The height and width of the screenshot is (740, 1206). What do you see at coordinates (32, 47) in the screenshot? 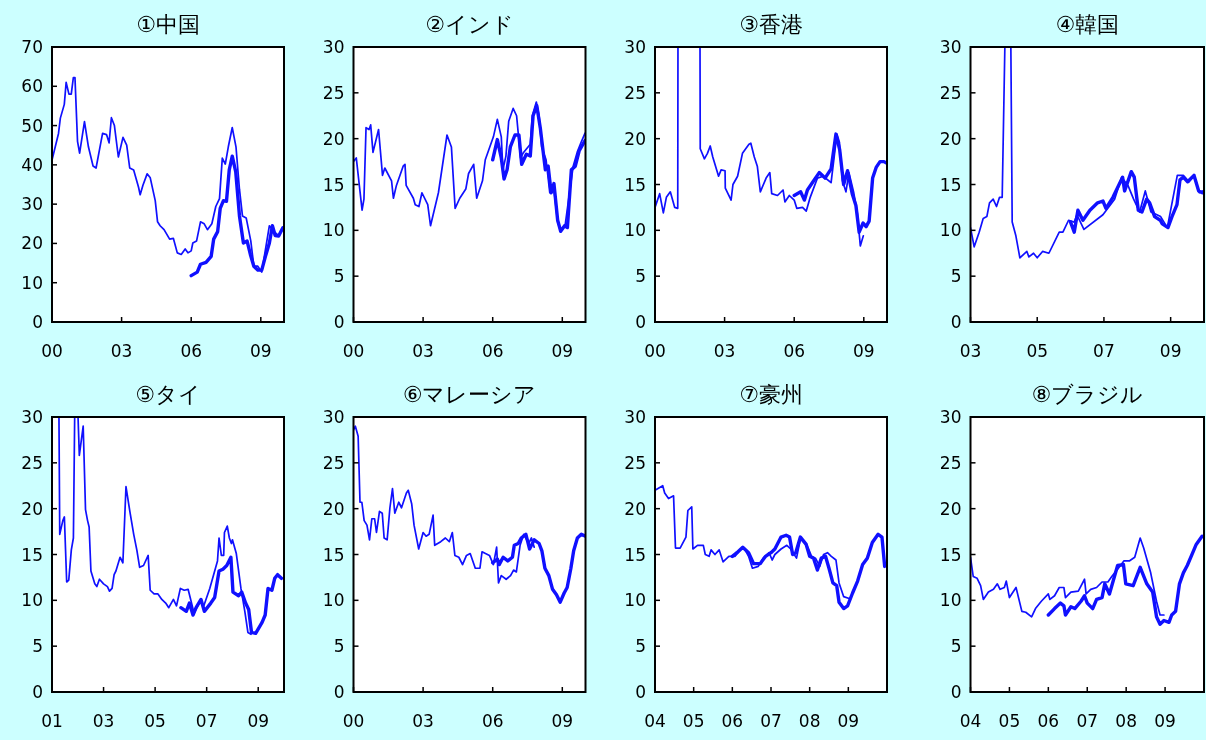
I see `y-tick-label: 70` at bounding box center [32, 47].